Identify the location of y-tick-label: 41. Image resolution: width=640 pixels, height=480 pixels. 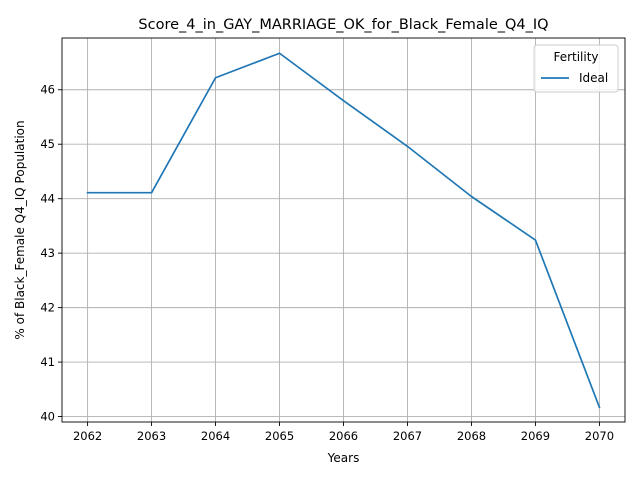
(47, 362).